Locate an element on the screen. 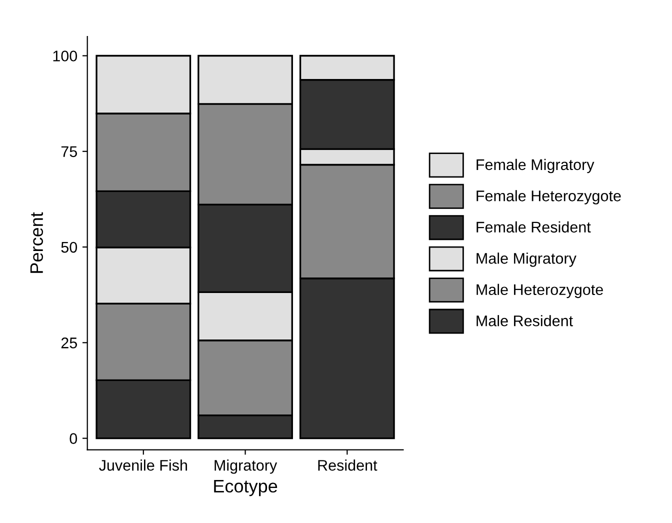  legend-label: Male Resident is located at coordinates (524, 320).